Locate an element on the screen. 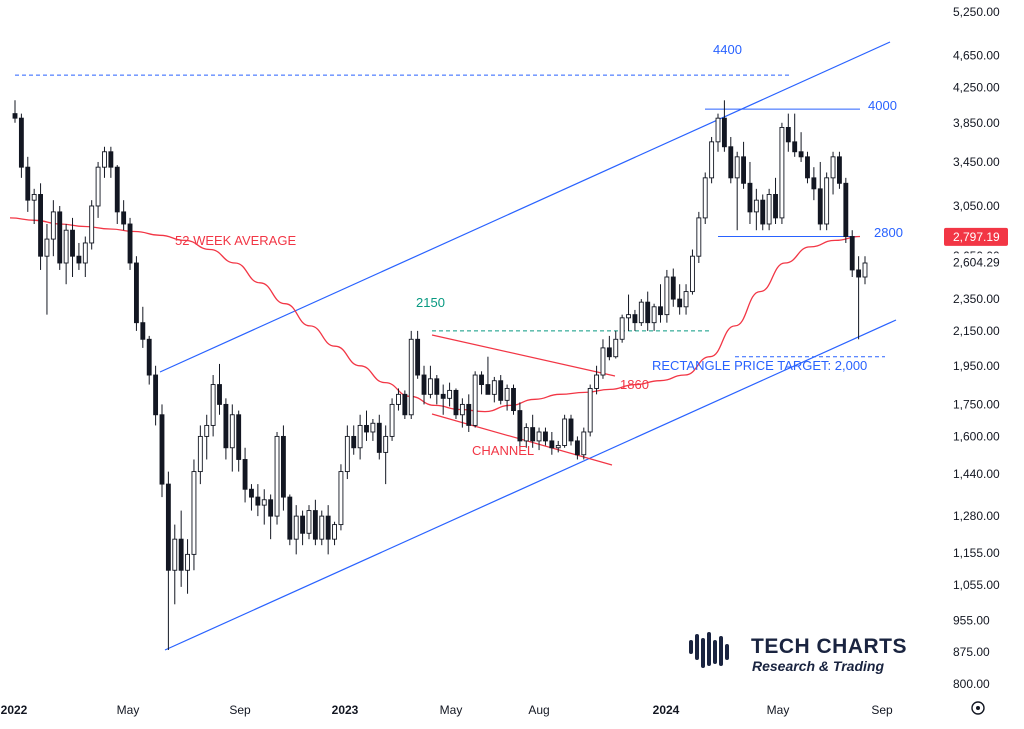 The image size is (1024, 729). gear-icon-center is located at coordinates (978, 708).